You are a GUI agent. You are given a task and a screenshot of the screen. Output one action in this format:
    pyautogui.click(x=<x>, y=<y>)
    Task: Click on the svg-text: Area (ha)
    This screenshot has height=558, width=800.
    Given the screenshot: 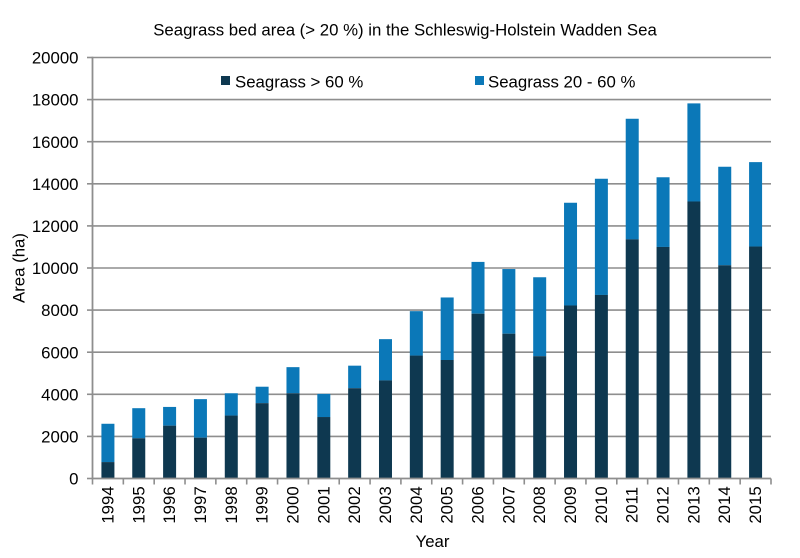 What is the action you would take?
    pyautogui.click(x=19, y=268)
    